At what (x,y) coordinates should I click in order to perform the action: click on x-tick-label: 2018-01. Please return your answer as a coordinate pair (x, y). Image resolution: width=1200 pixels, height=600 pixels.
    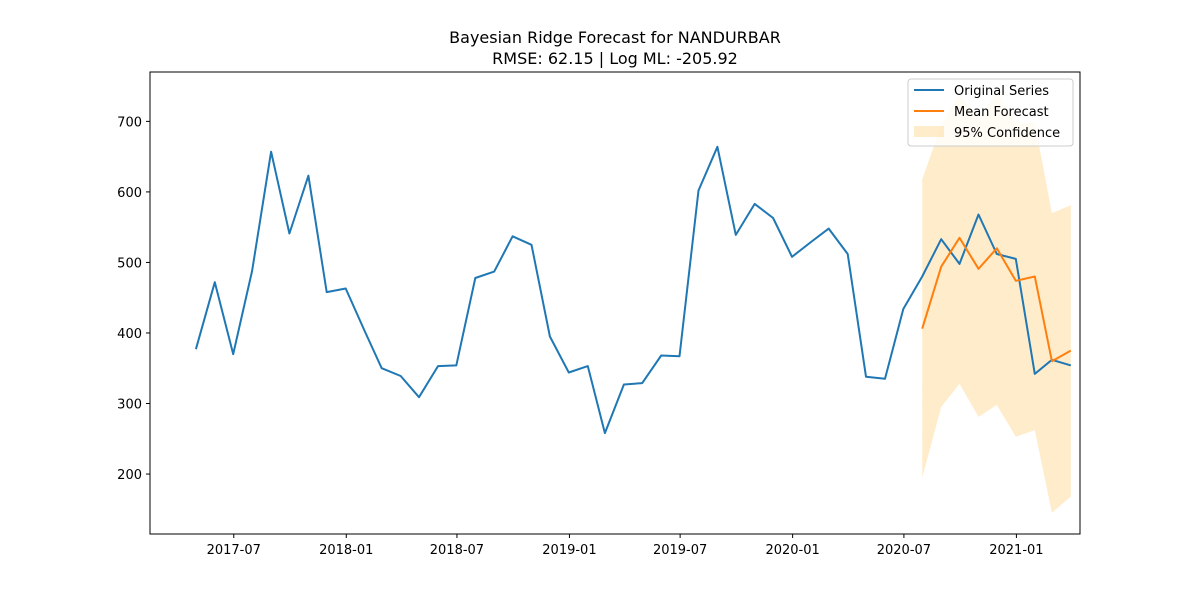
    Looking at the image, I should click on (346, 550).